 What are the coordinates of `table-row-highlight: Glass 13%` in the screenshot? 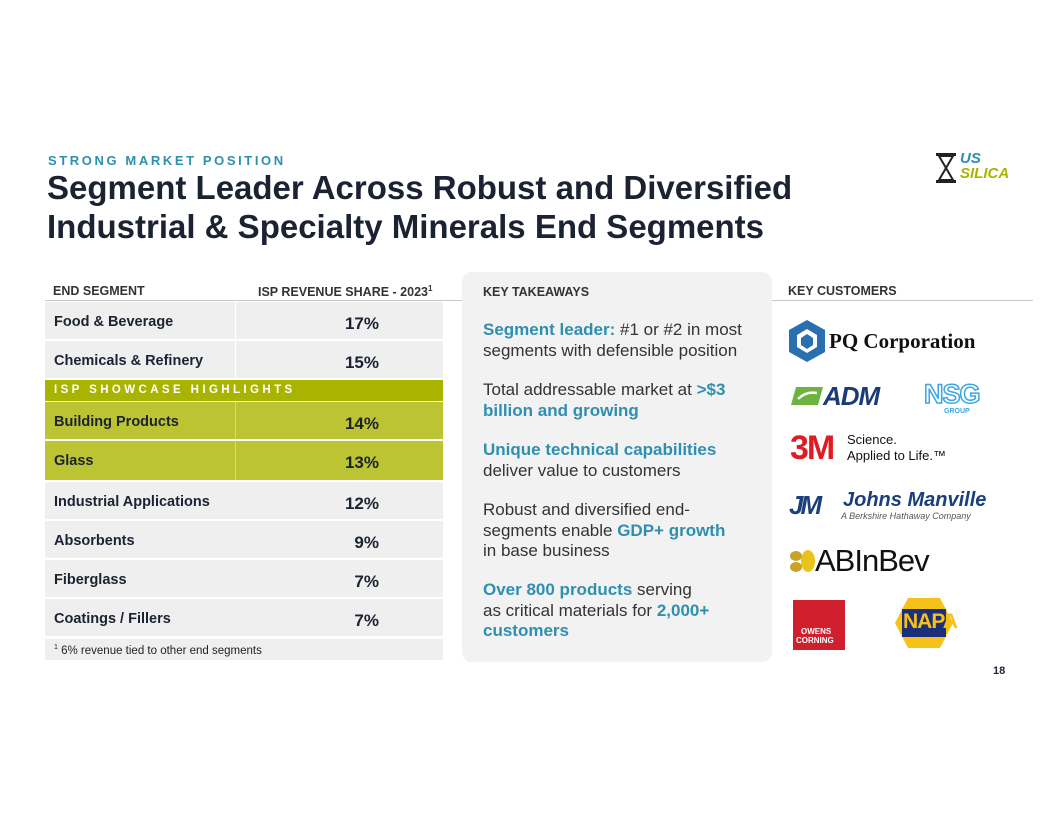 It's located at (244, 461).